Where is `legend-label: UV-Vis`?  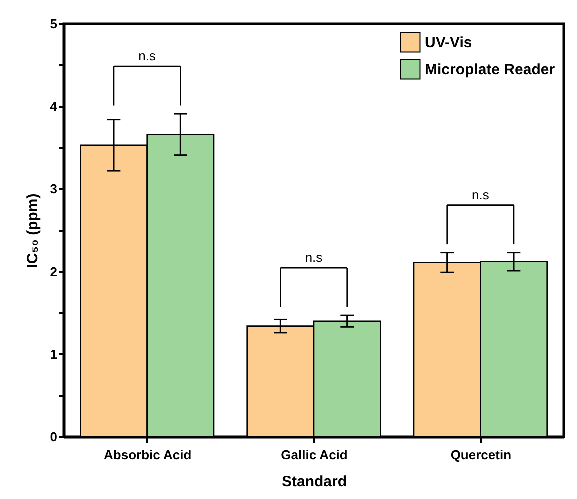 legend-label: UV-Vis is located at coordinates (448, 43).